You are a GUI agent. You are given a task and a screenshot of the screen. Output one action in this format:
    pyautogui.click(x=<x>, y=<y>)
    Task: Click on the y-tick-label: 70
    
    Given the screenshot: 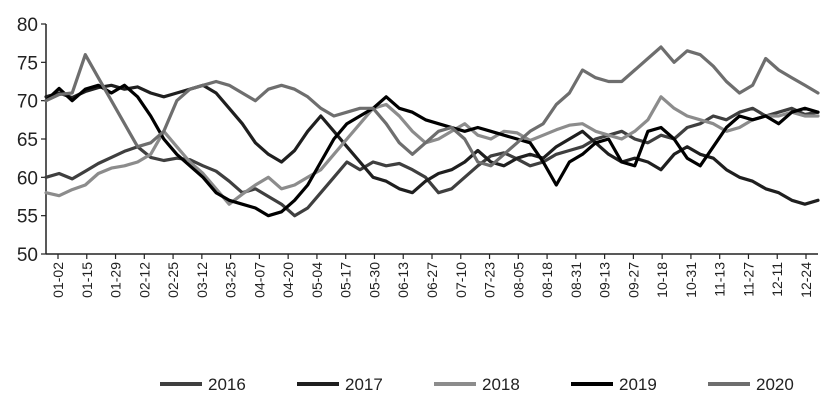 What is the action you would take?
    pyautogui.click(x=27, y=102)
    